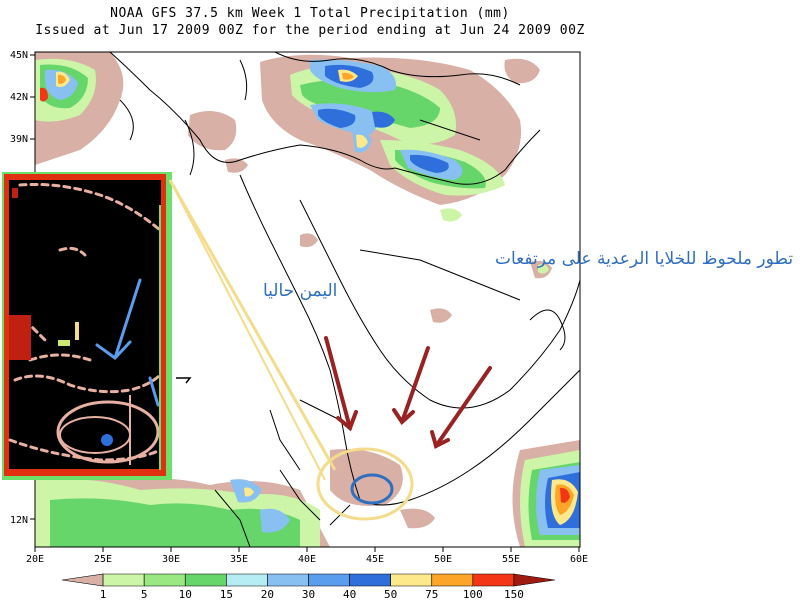 This screenshot has height=600, width=800. I want to click on satellite-inset, so click(87, 326).